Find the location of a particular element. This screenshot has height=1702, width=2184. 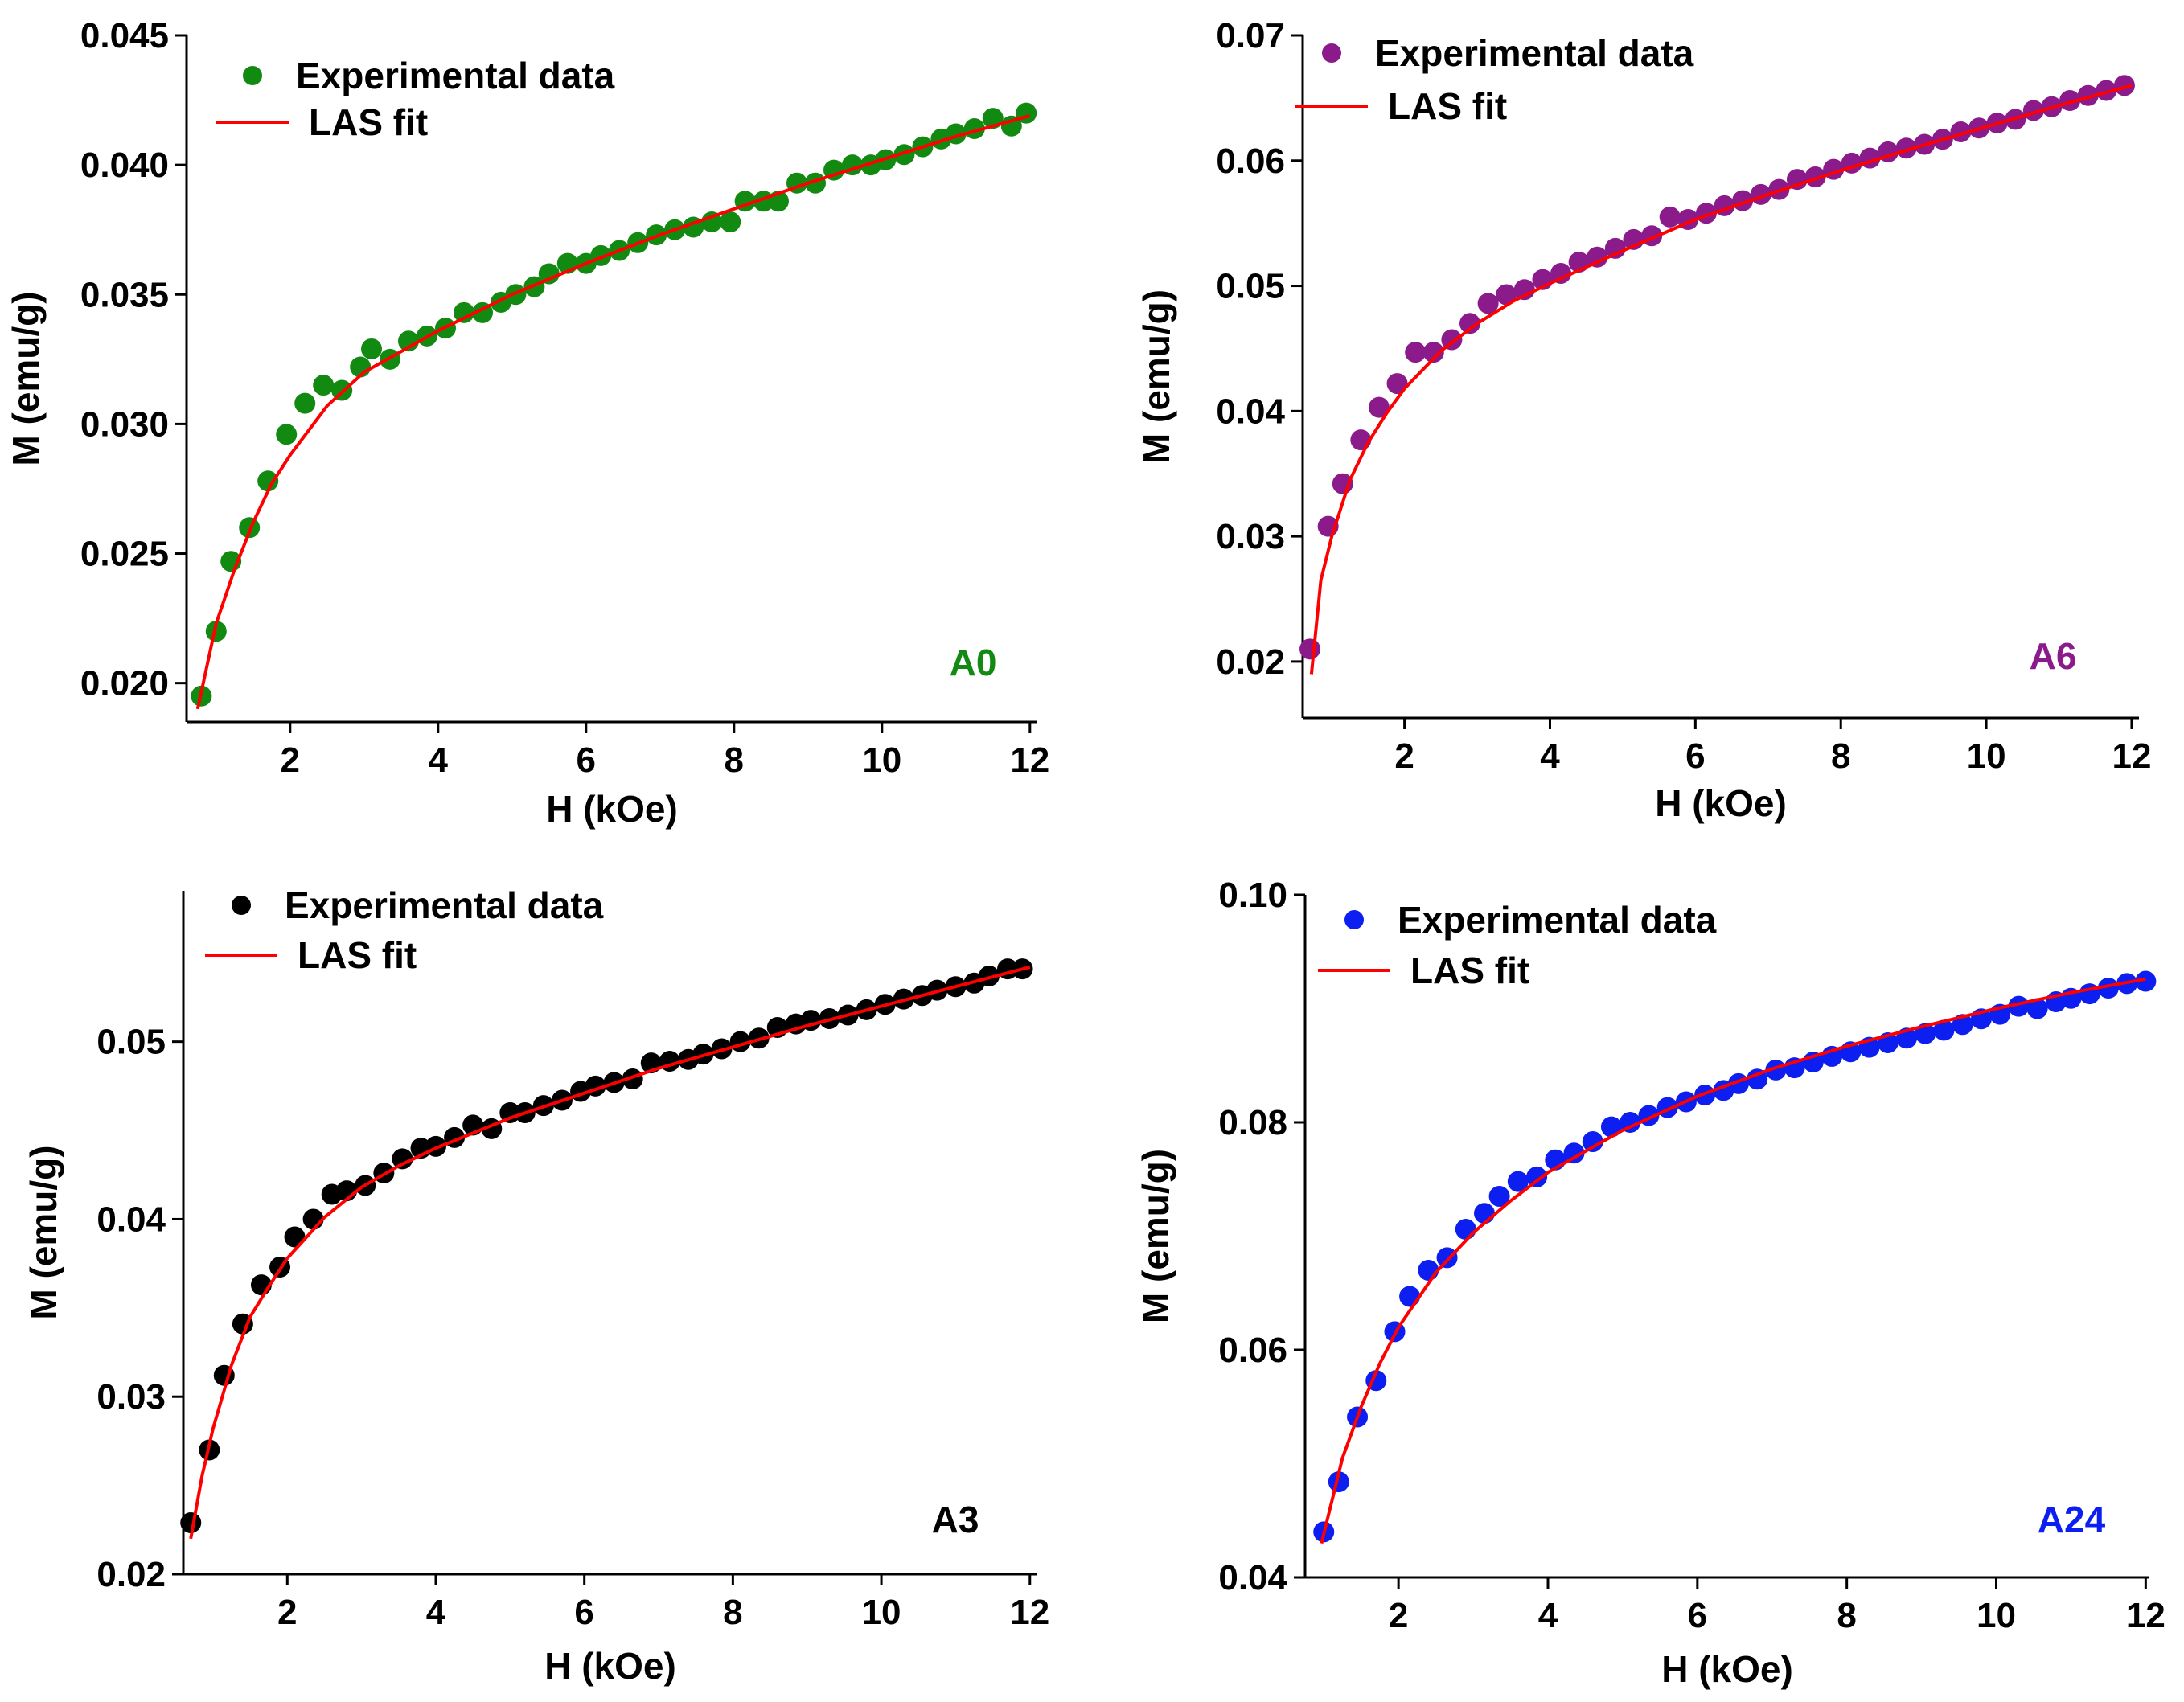

chart-a24-sample-label: A24 is located at coordinates (2072, 1519).